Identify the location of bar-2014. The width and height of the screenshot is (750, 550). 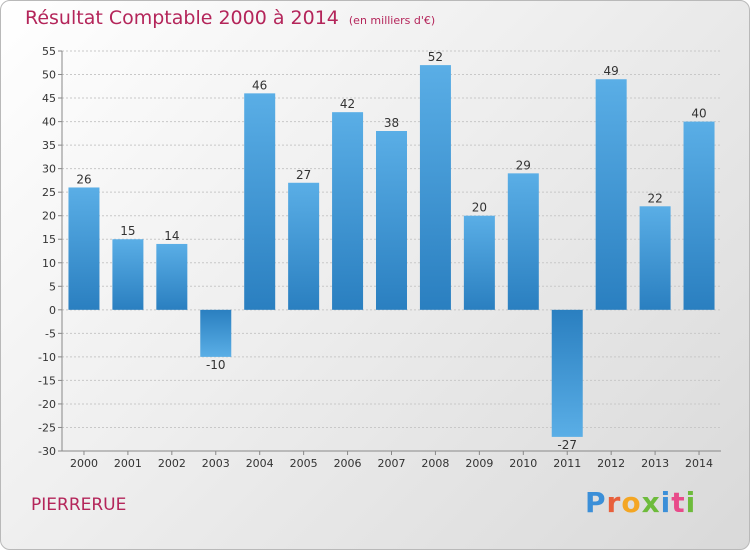
(699, 215).